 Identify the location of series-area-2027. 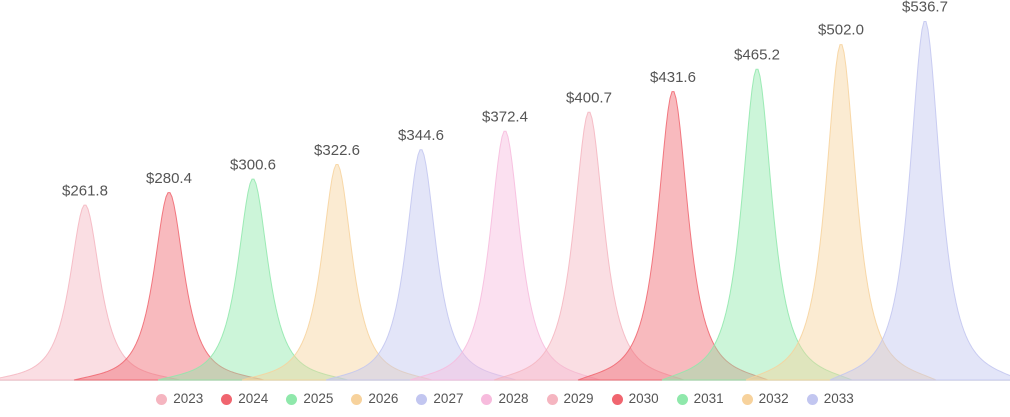
(421, 265).